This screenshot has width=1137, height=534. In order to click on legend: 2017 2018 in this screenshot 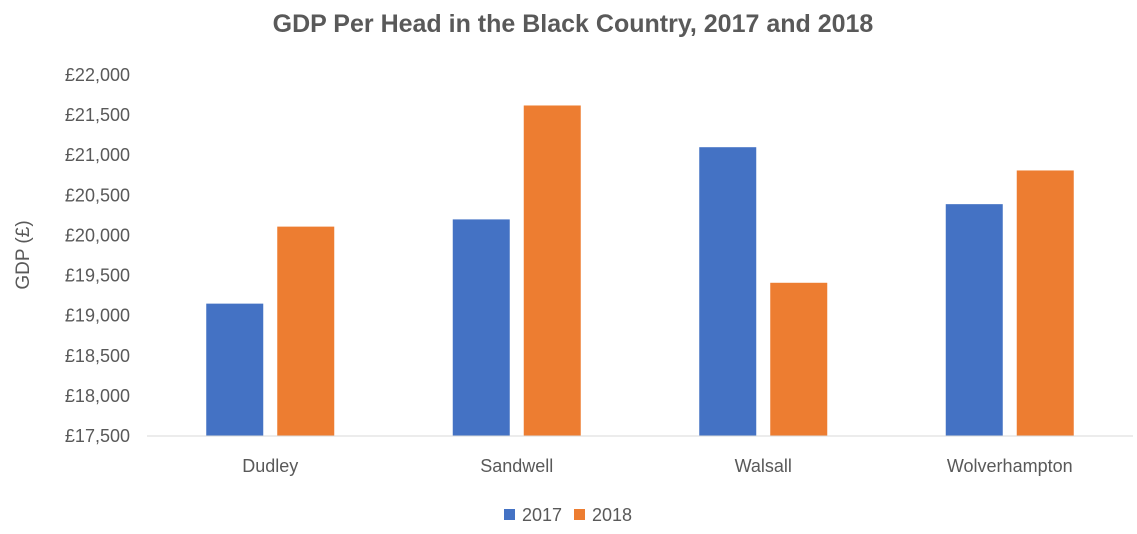, I will do `click(568, 515)`.